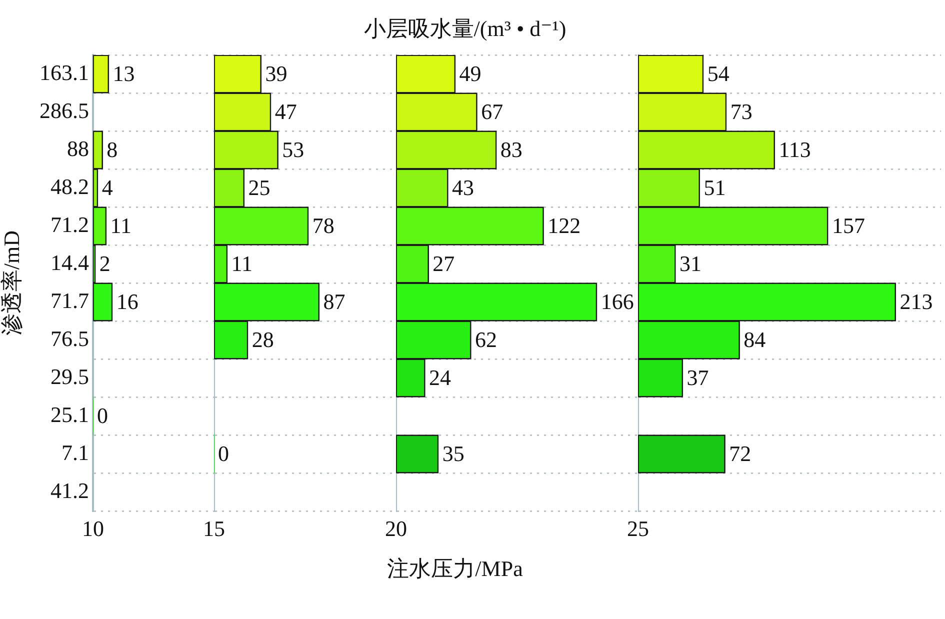 The height and width of the screenshot is (619, 945). I want to click on data-label: 54, so click(718, 73).